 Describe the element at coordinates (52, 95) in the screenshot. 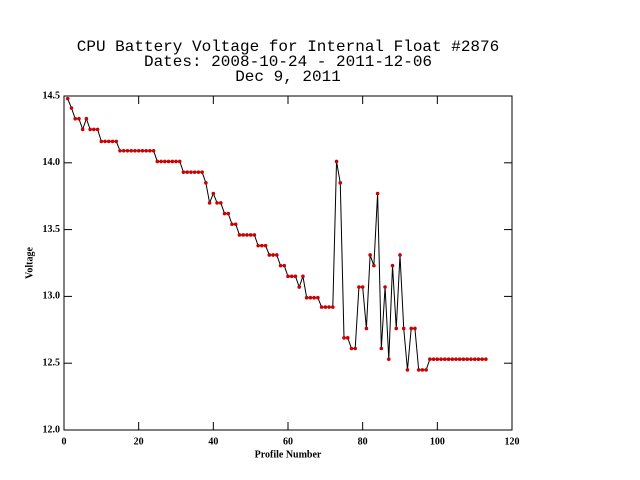

I see `y-tick-label: 14.5` at that location.